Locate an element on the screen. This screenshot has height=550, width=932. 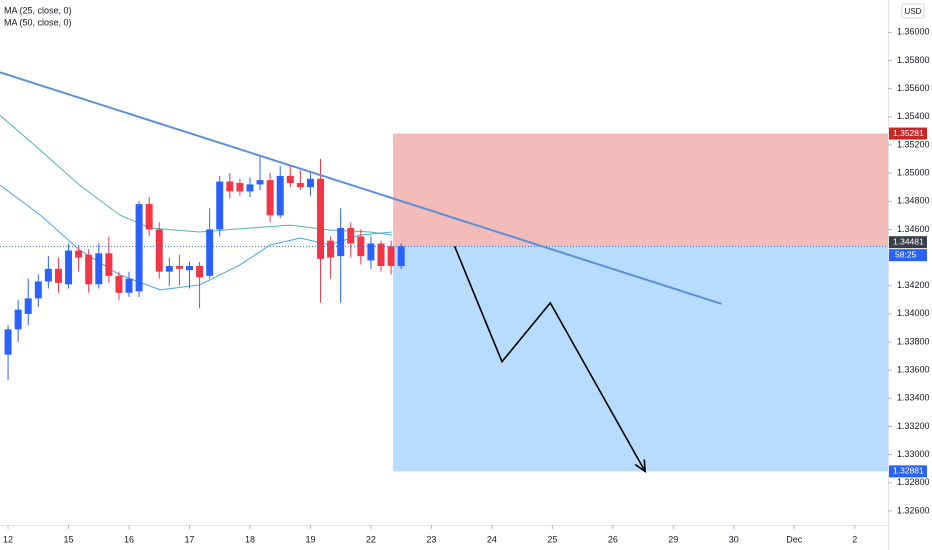
countdown-label: 58:25 is located at coordinates (906, 254).